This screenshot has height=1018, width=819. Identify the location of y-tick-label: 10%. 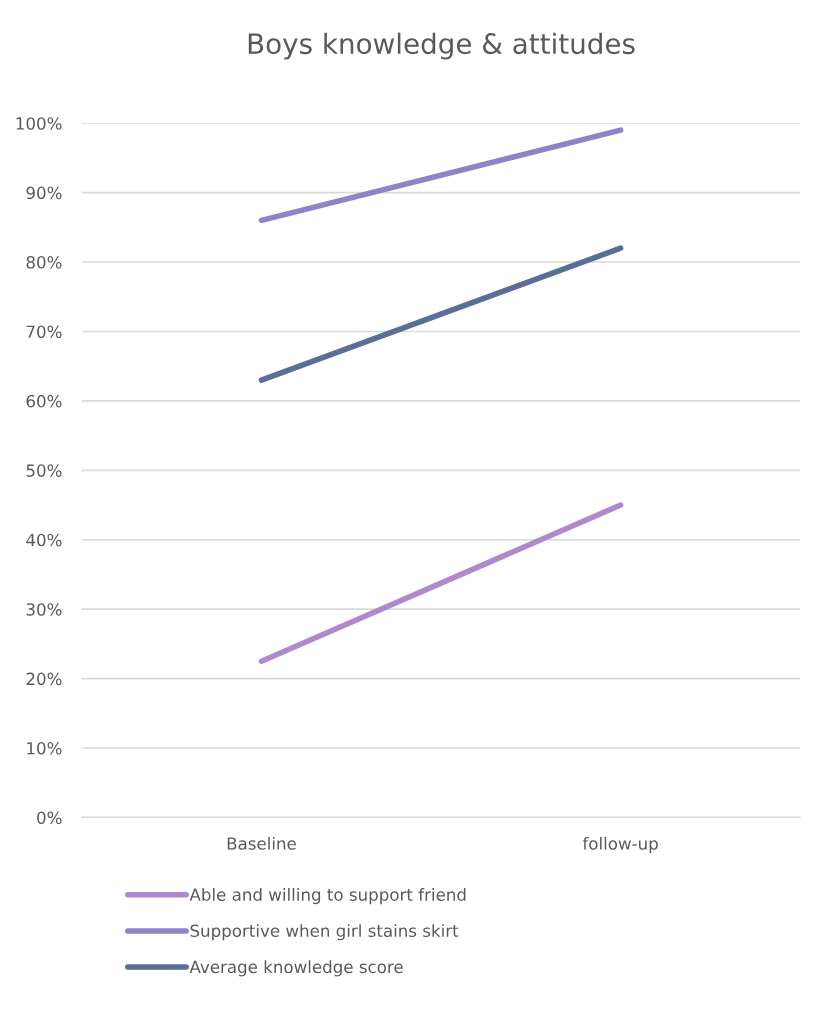
(44, 748).